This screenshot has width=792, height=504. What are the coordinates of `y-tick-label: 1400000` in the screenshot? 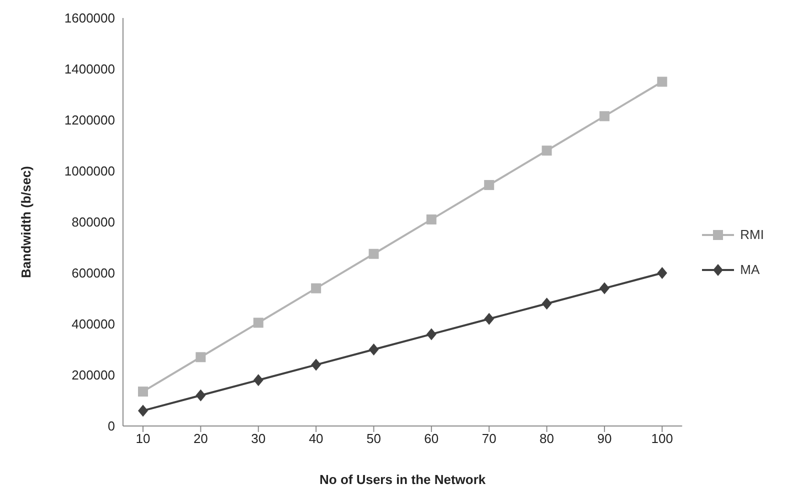 It's located at (89, 69).